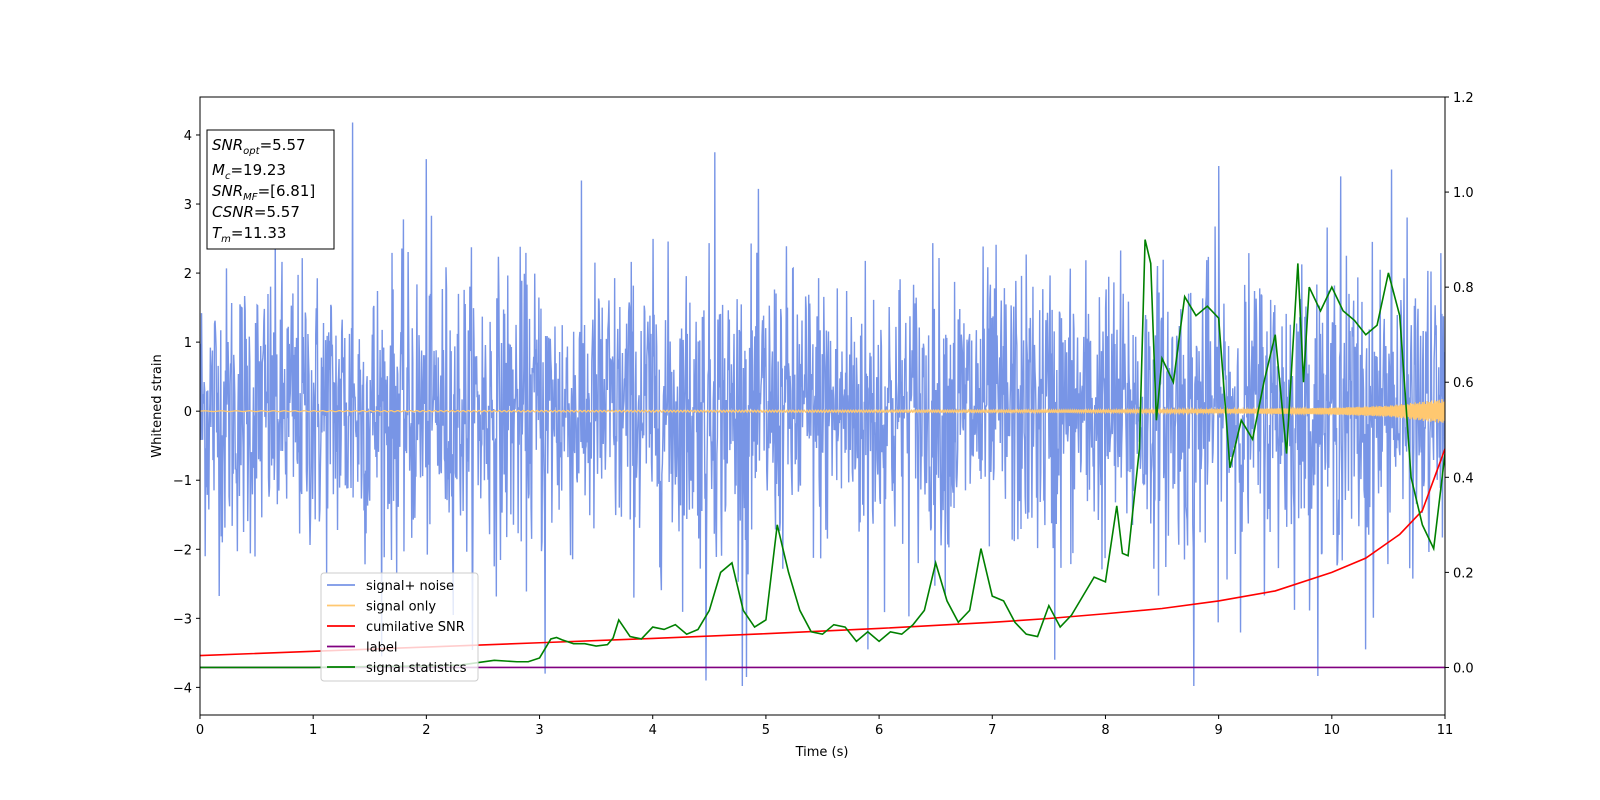 The height and width of the screenshot is (800, 1600). I want to click on series-signal-only, so click(822, 411).